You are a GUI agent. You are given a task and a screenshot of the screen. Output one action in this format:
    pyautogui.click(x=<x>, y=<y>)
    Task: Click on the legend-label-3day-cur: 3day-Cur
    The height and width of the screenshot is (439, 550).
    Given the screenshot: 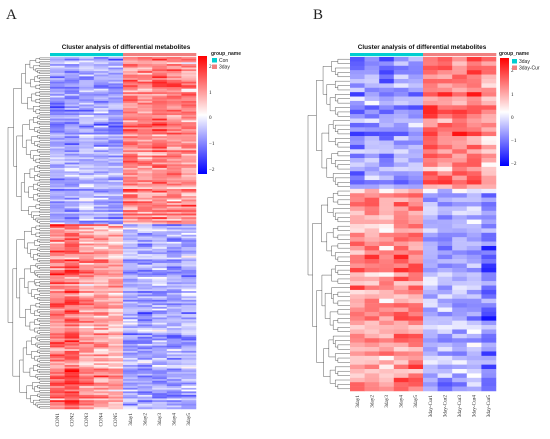 What is the action you would take?
    pyautogui.click(x=529, y=69)
    